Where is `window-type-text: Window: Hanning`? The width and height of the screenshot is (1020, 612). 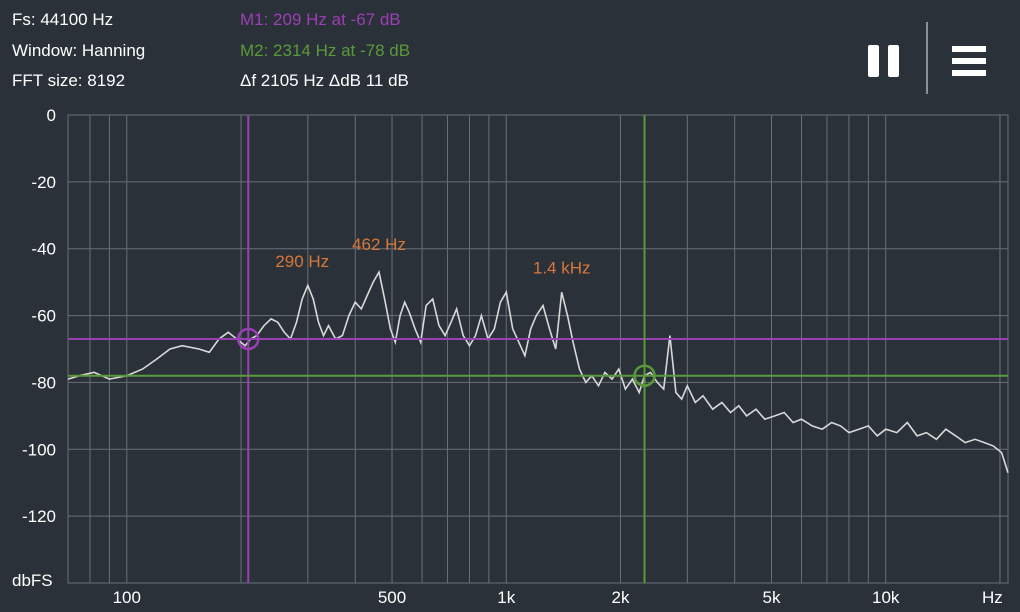 window-type-text: Window: Hanning is located at coordinates (79, 50).